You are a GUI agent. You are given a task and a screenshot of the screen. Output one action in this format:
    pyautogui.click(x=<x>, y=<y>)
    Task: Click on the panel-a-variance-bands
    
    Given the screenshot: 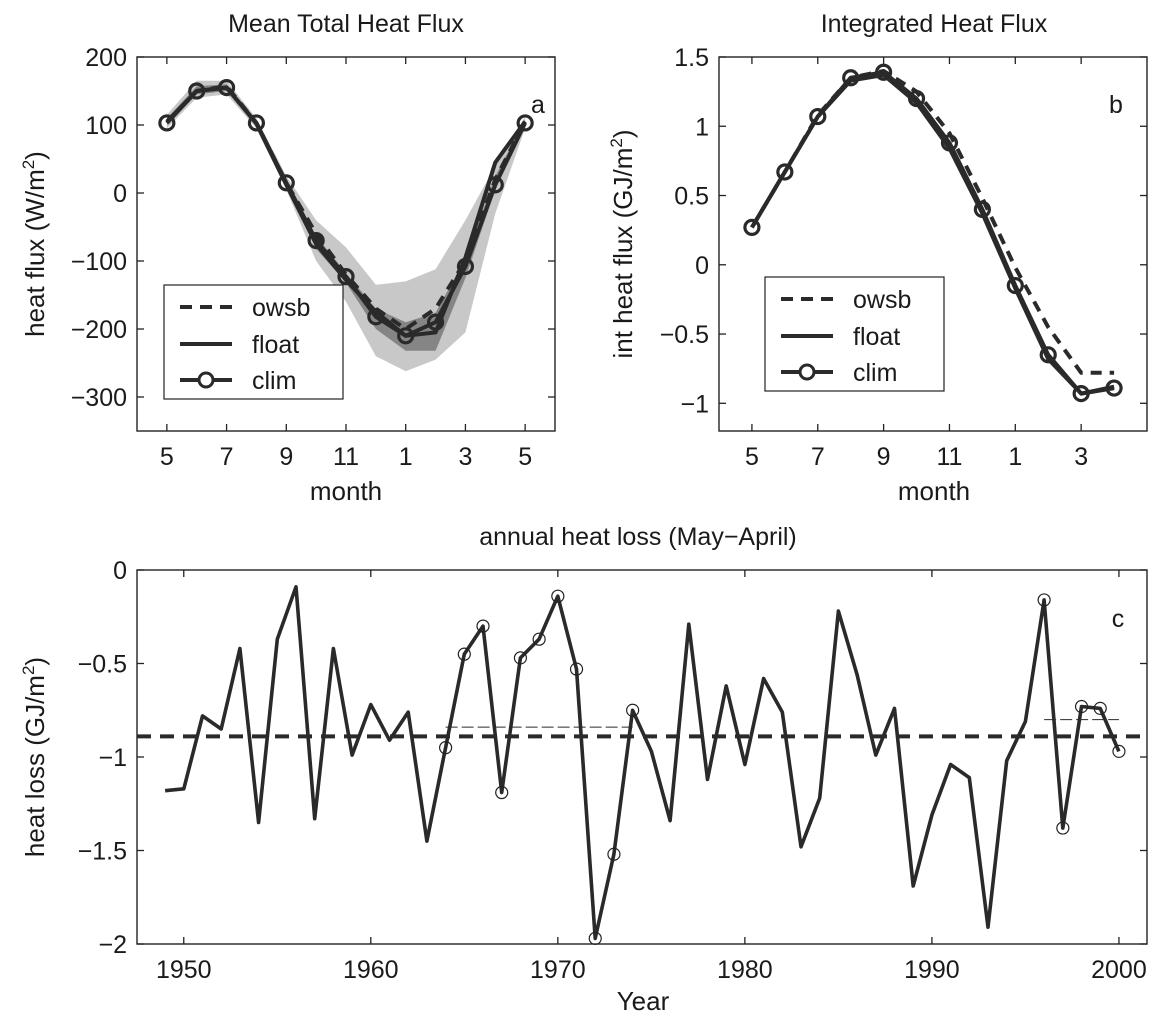 What is the action you would take?
    pyautogui.click(x=346, y=226)
    